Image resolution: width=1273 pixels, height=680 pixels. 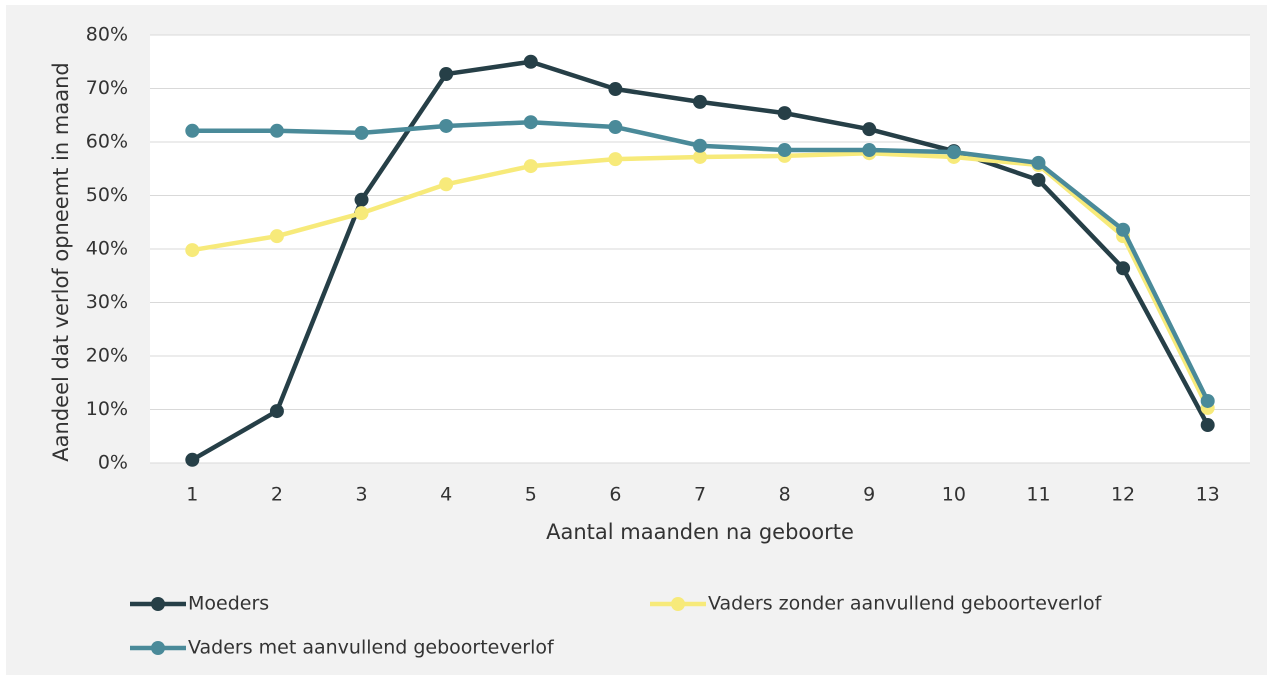 What do you see at coordinates (1038, 495) in the screenshot?
I see `x-tick-label: 11` at bounding box center [1038, 495].